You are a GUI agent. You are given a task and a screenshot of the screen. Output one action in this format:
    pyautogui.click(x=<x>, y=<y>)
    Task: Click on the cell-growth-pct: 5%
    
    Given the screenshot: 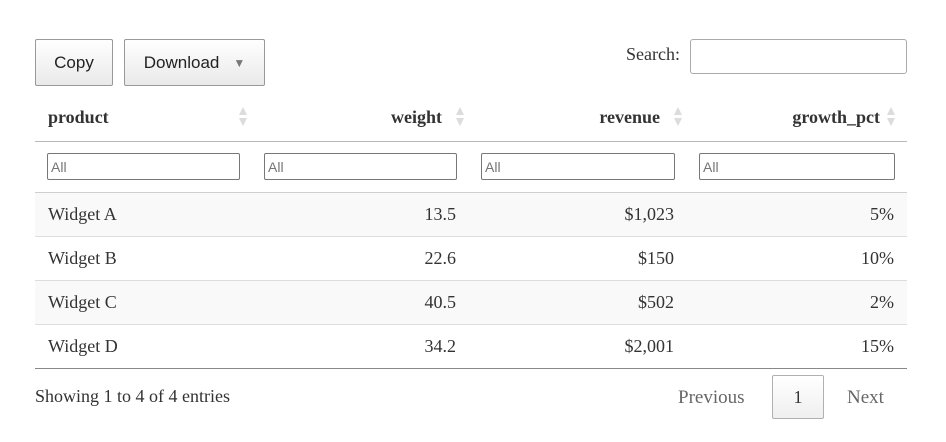 What is the action you would take?
    pyautogui.click(x=797, y=213)
    